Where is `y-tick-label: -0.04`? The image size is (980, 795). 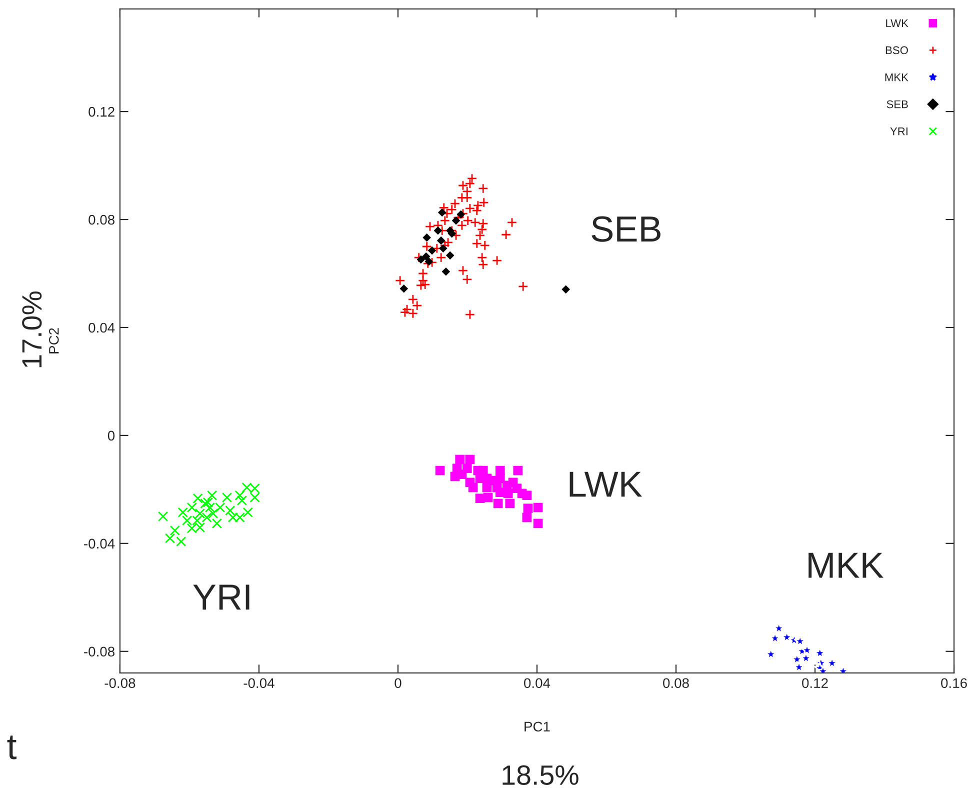 y-tick-label: -0.04 is located at coordinates (99, 543).